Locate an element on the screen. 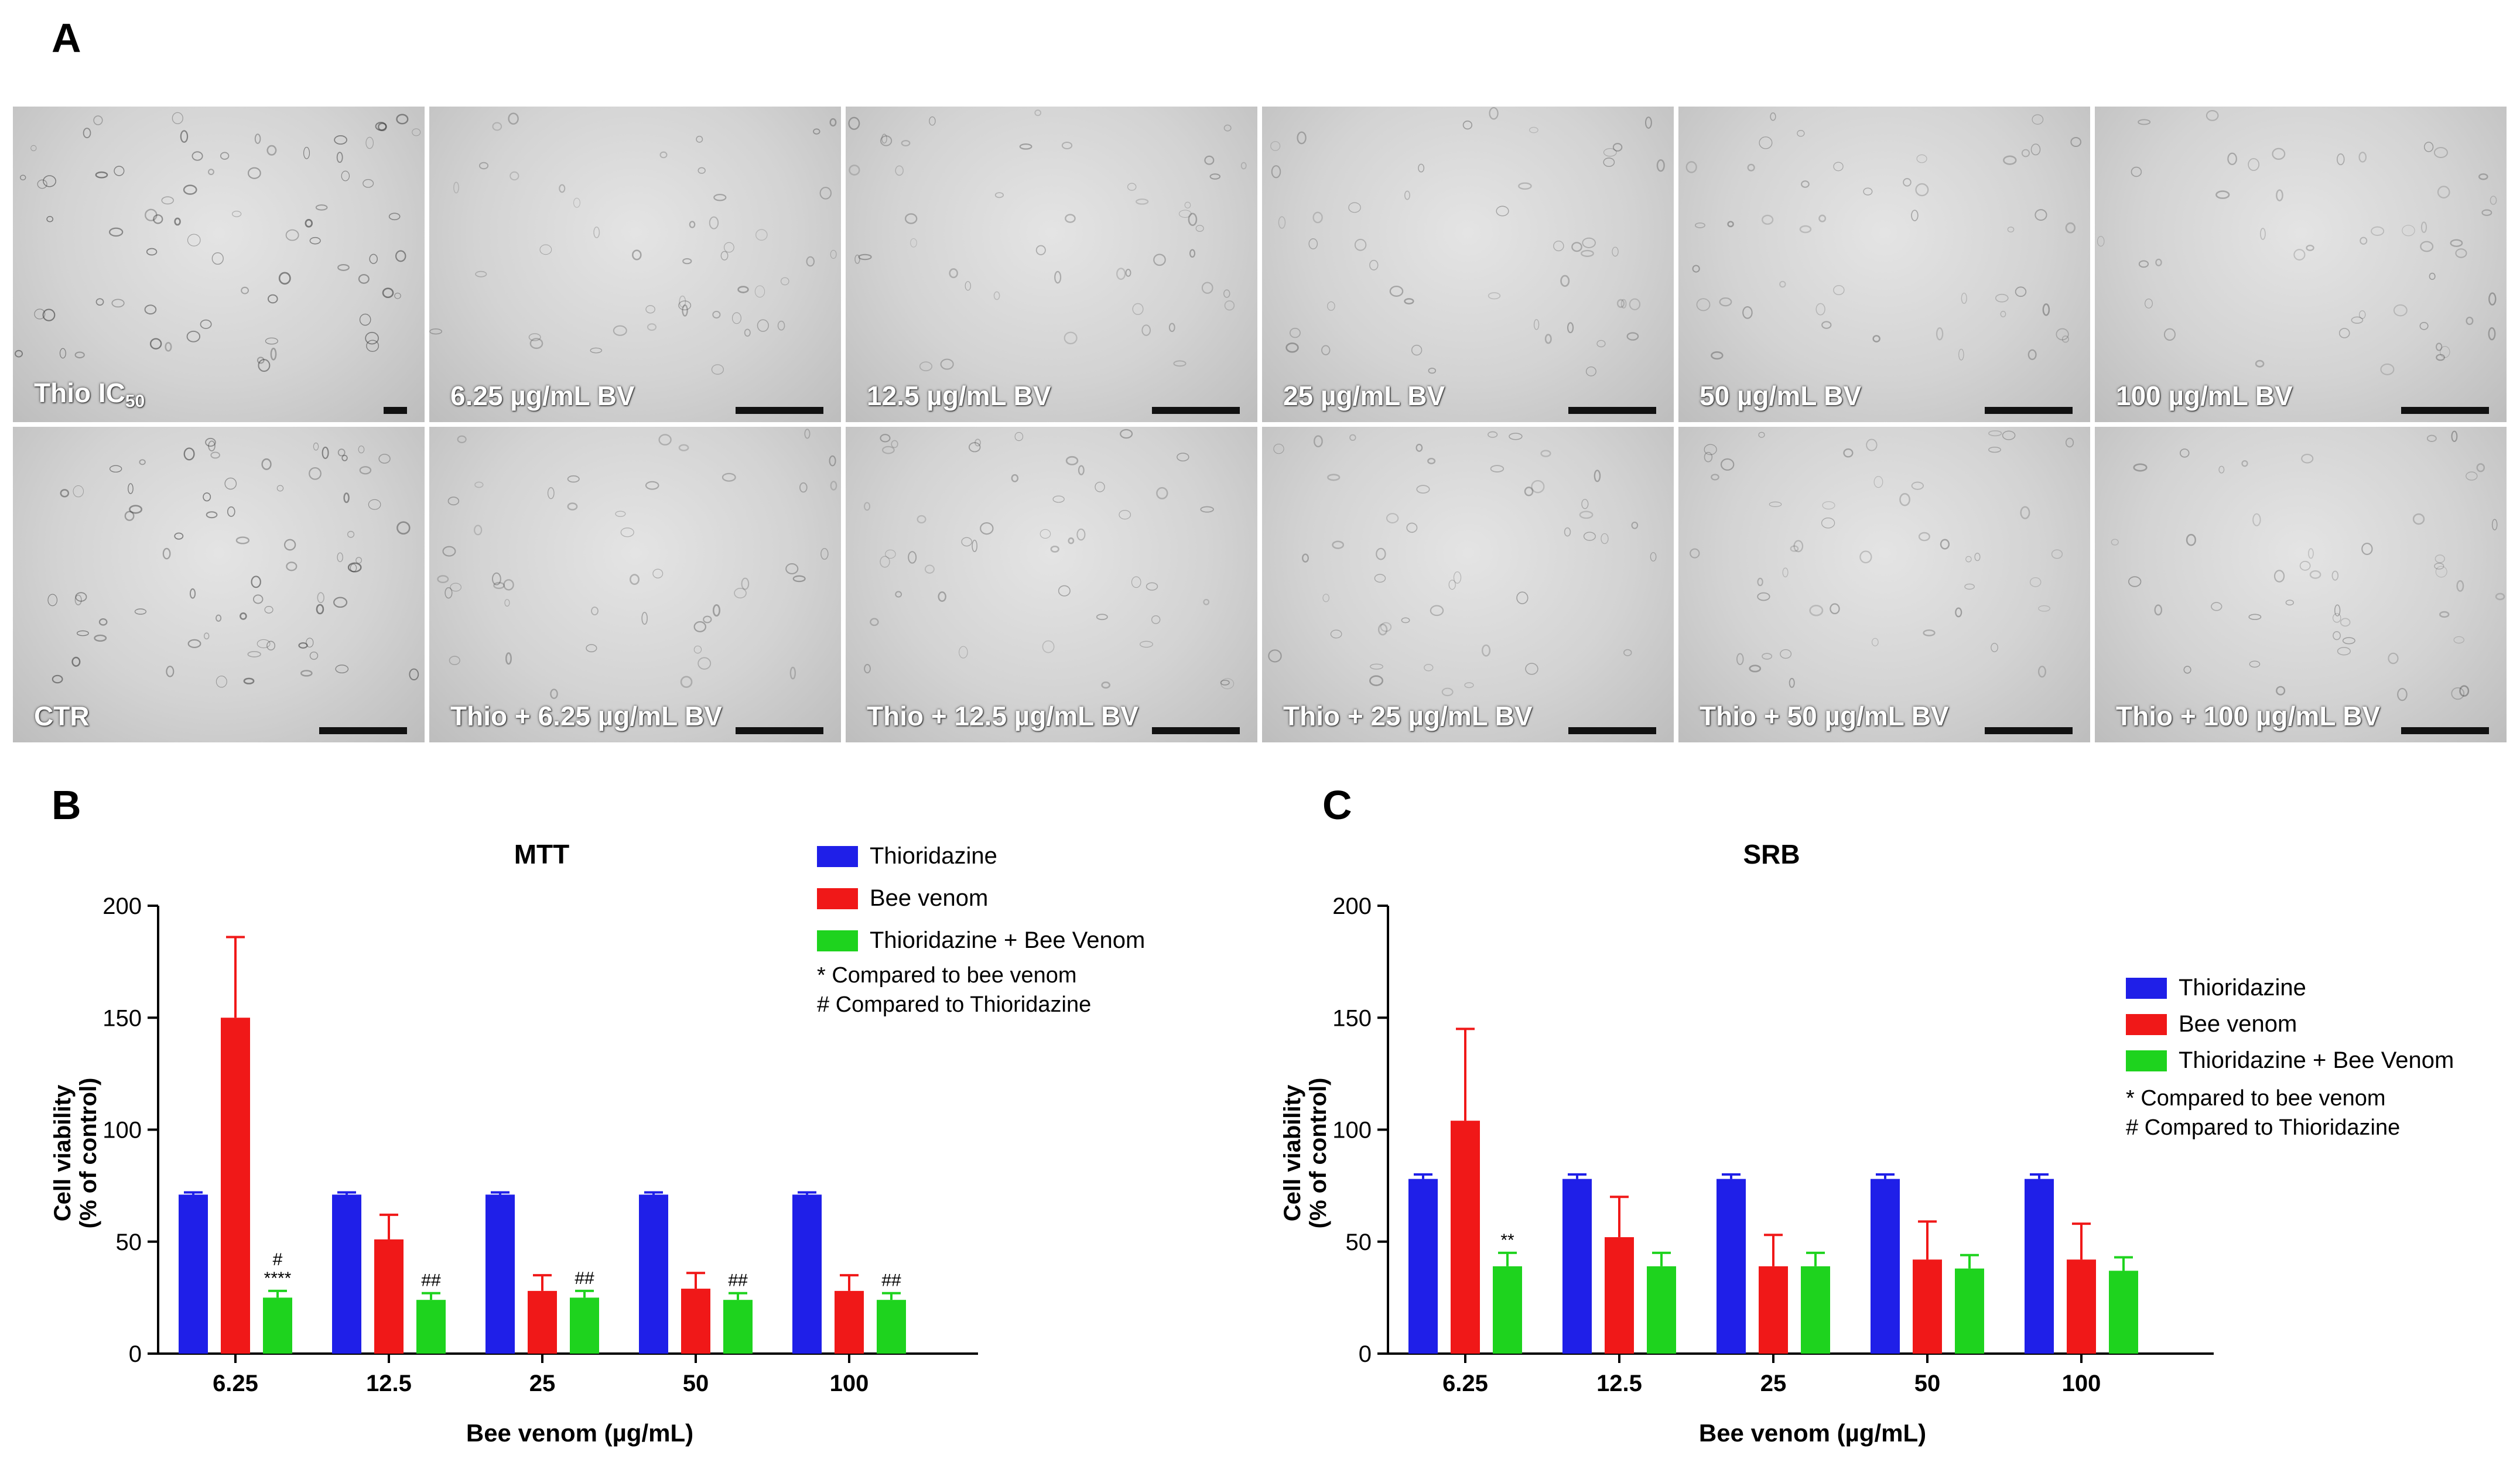 Image resolution: width=2520 pixels, height=1459 pixels. x-tick-label: 50 is located at coordinates (696, 1383).